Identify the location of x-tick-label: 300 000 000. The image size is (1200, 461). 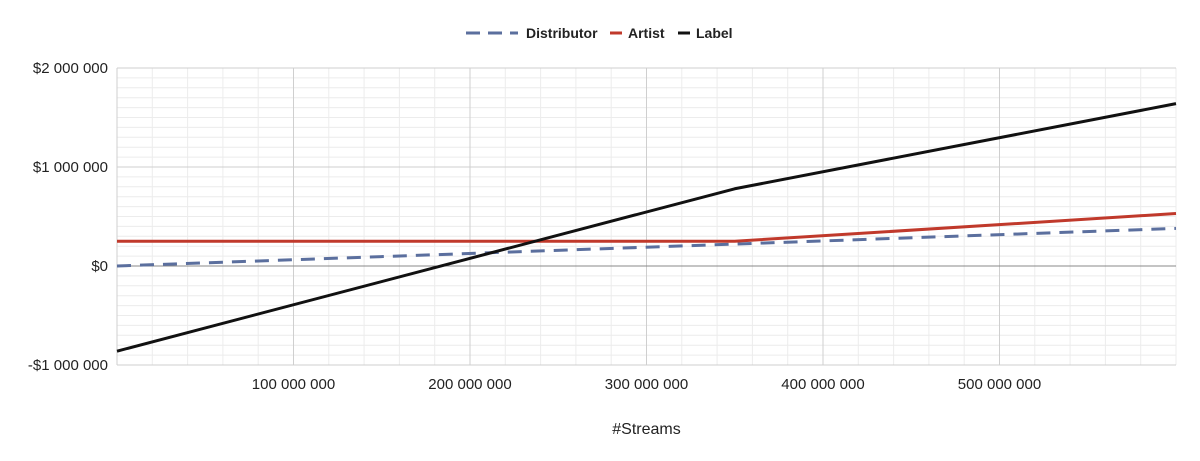
(646, 384).